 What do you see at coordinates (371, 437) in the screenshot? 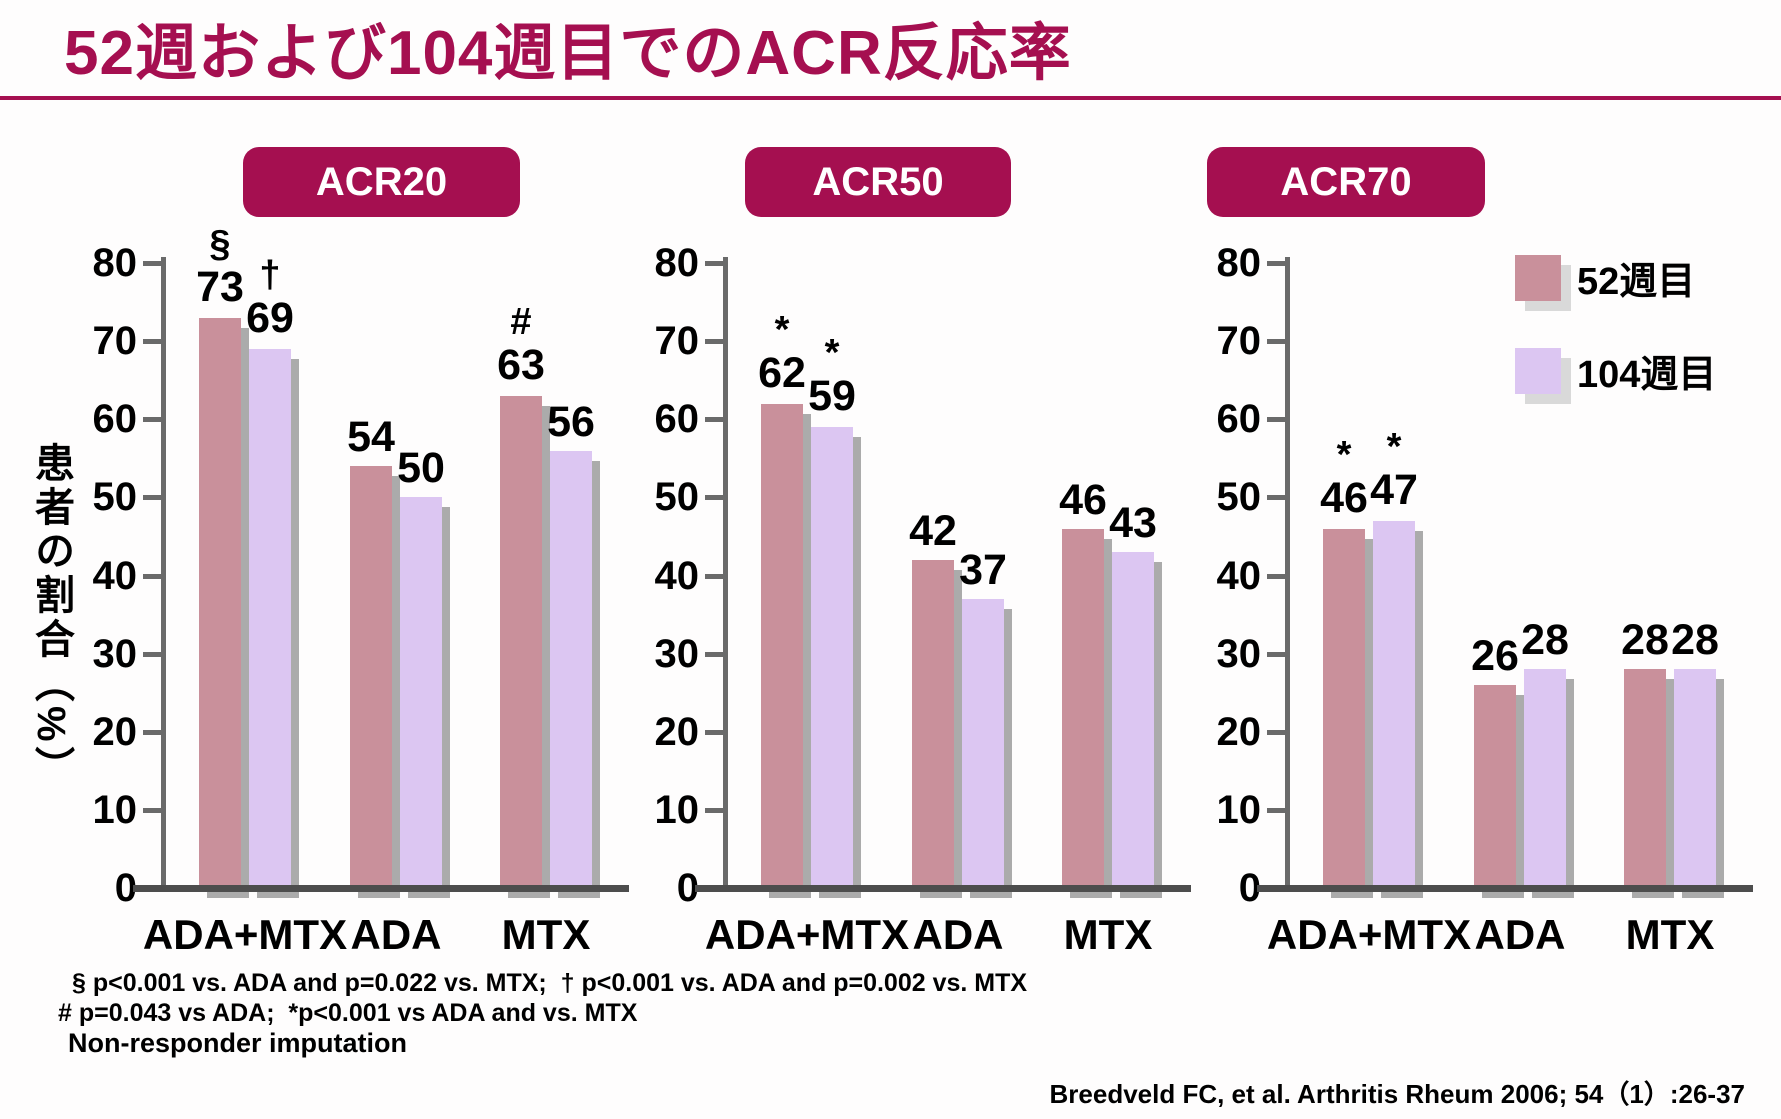
I see `bar-value-label: 54` at bounding box center [371, 437].